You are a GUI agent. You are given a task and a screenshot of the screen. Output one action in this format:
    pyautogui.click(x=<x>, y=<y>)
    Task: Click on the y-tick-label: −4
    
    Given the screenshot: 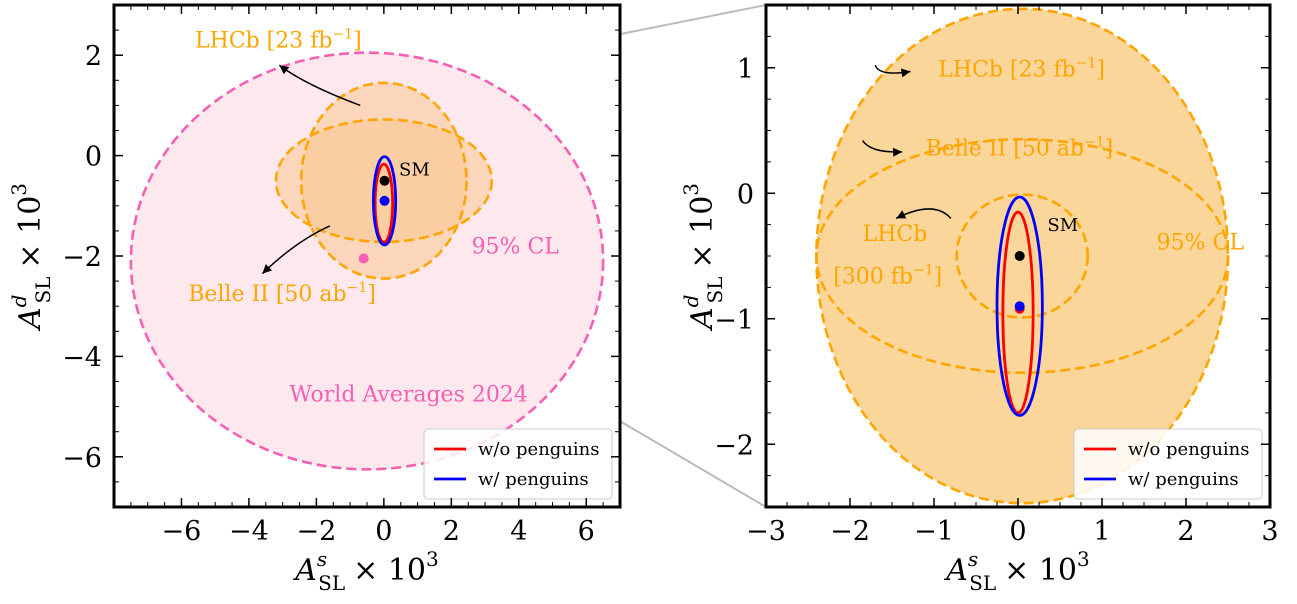 What is the action you would take?
    pyautogui.click(x=82, y=357)
    